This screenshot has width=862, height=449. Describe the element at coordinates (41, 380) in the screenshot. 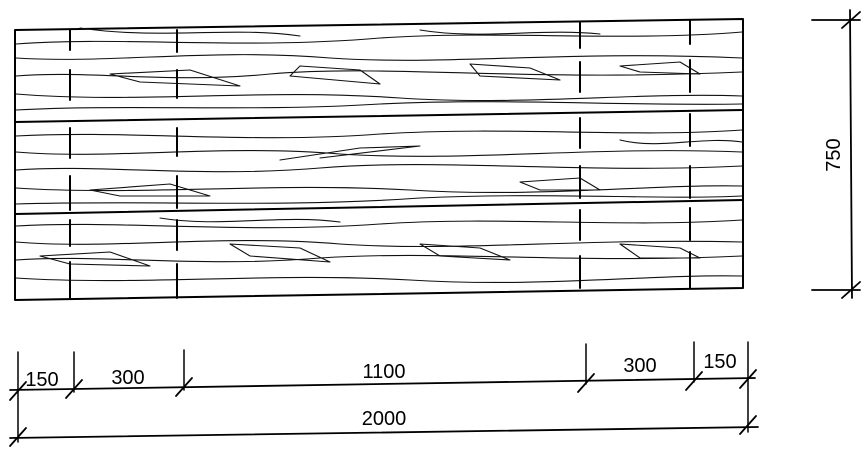

I see `dimension-label-left-overhang: 150` at that location.